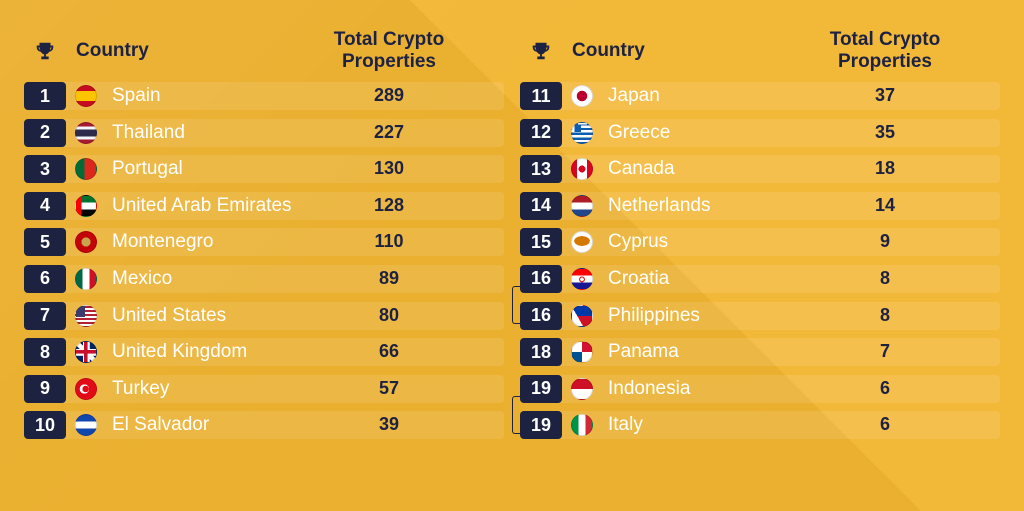 Image resolution: width=1024 pixels, height=511 pixels. I want to click on country-name: Italy, so click(625, 425).